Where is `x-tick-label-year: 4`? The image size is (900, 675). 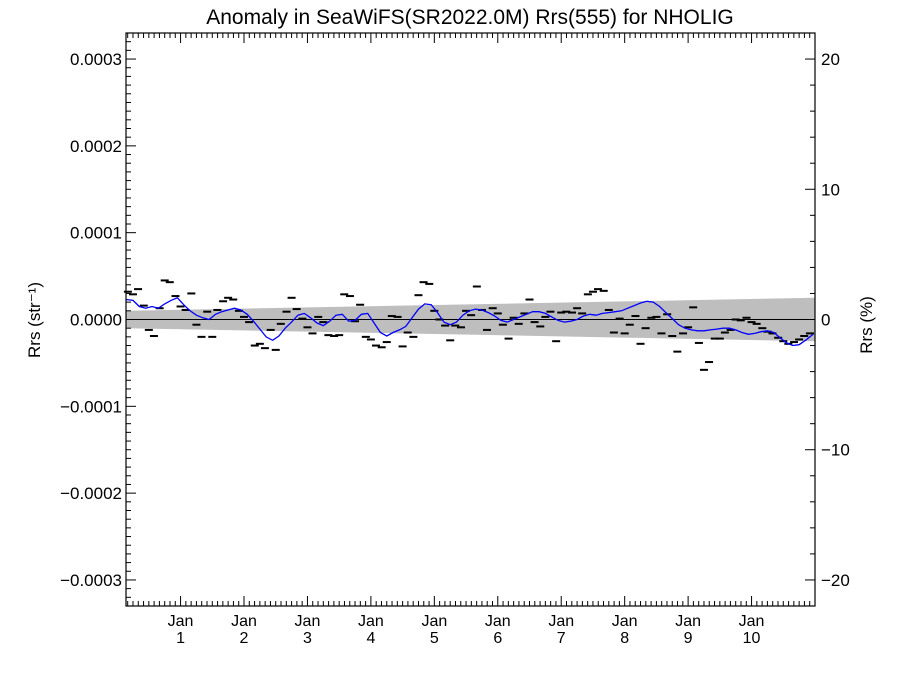
x-tick-label-year: 4 is located at coordinates (370, 638).